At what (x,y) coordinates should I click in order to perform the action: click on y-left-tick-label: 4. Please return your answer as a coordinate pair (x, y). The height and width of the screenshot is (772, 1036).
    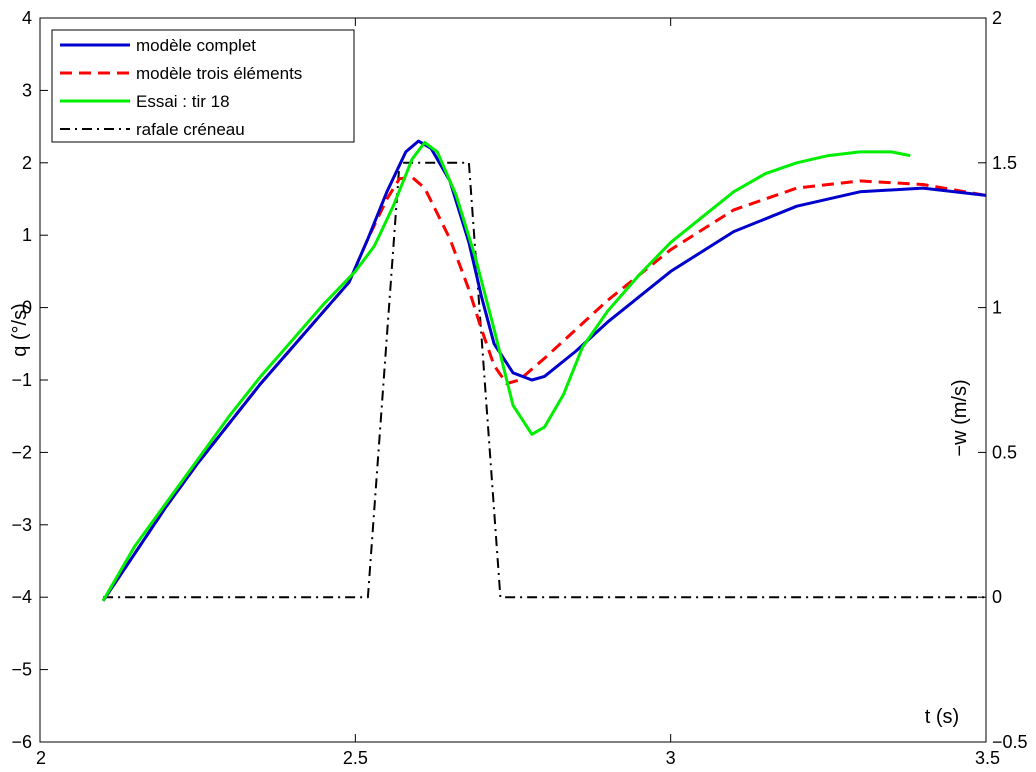
    Looking at the image, I should click on (27, 18).